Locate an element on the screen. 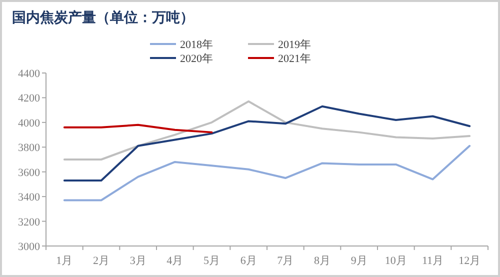 The image size is (500, 277). y-tick-label: 4400 is located at coordinates (29, 74).